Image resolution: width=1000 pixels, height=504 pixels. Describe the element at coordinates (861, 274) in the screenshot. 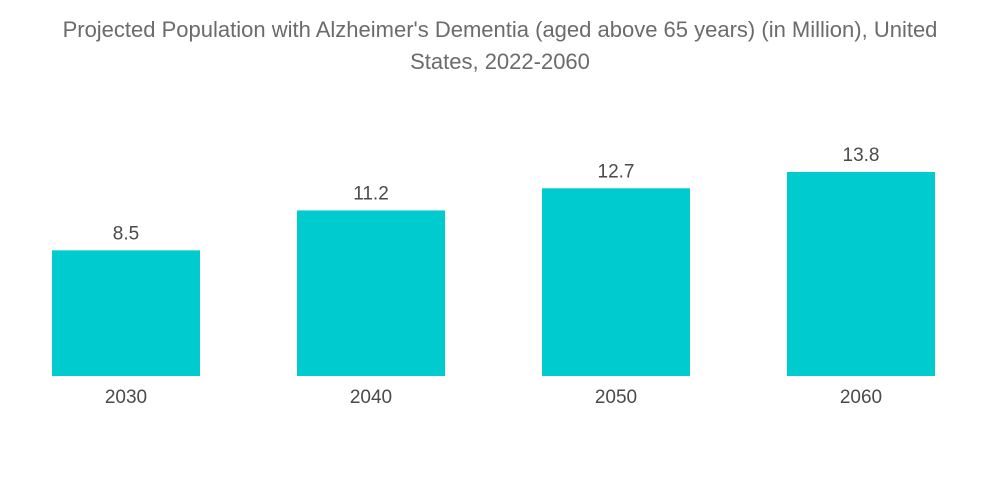

I see `bar-2060` at that location.